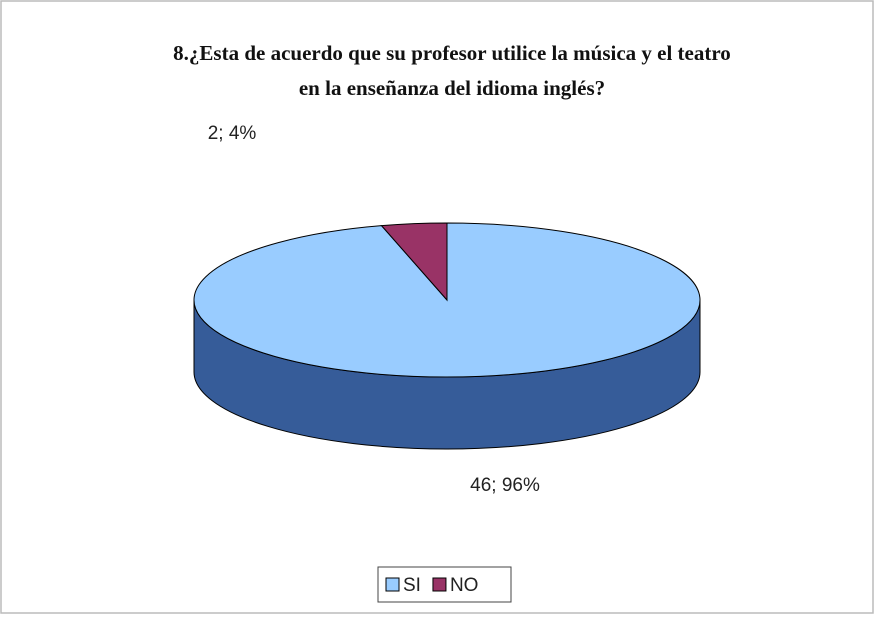 The height and width of the screenshot is (617, 875). Describe the element at coordinates (452, 88) in the screenshot. I see `chart-title: en la enseñanza del idioma inglés?` at that location.